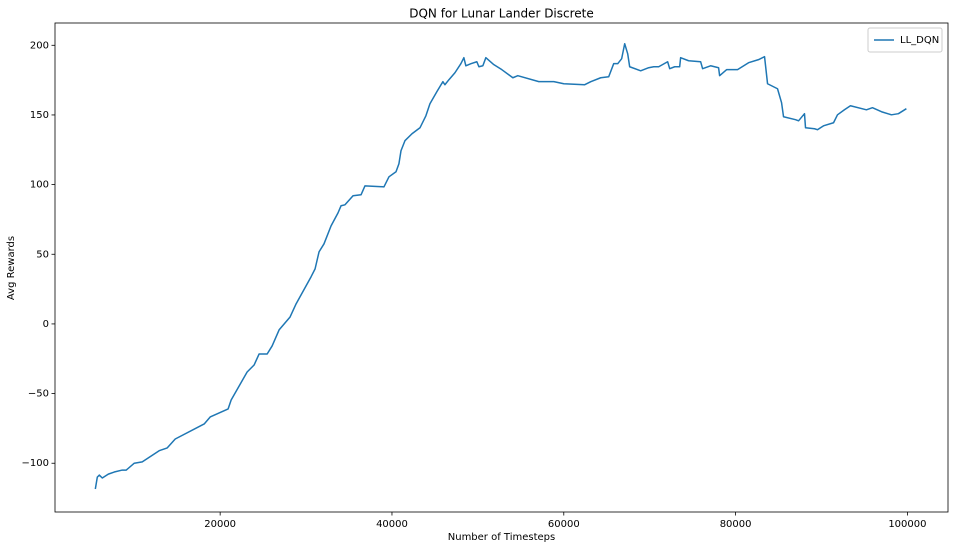 This screenshot has width=955, height=550. I want to click on chart-title: DQN for Lunar Lander Discrete, so click(501, 14).